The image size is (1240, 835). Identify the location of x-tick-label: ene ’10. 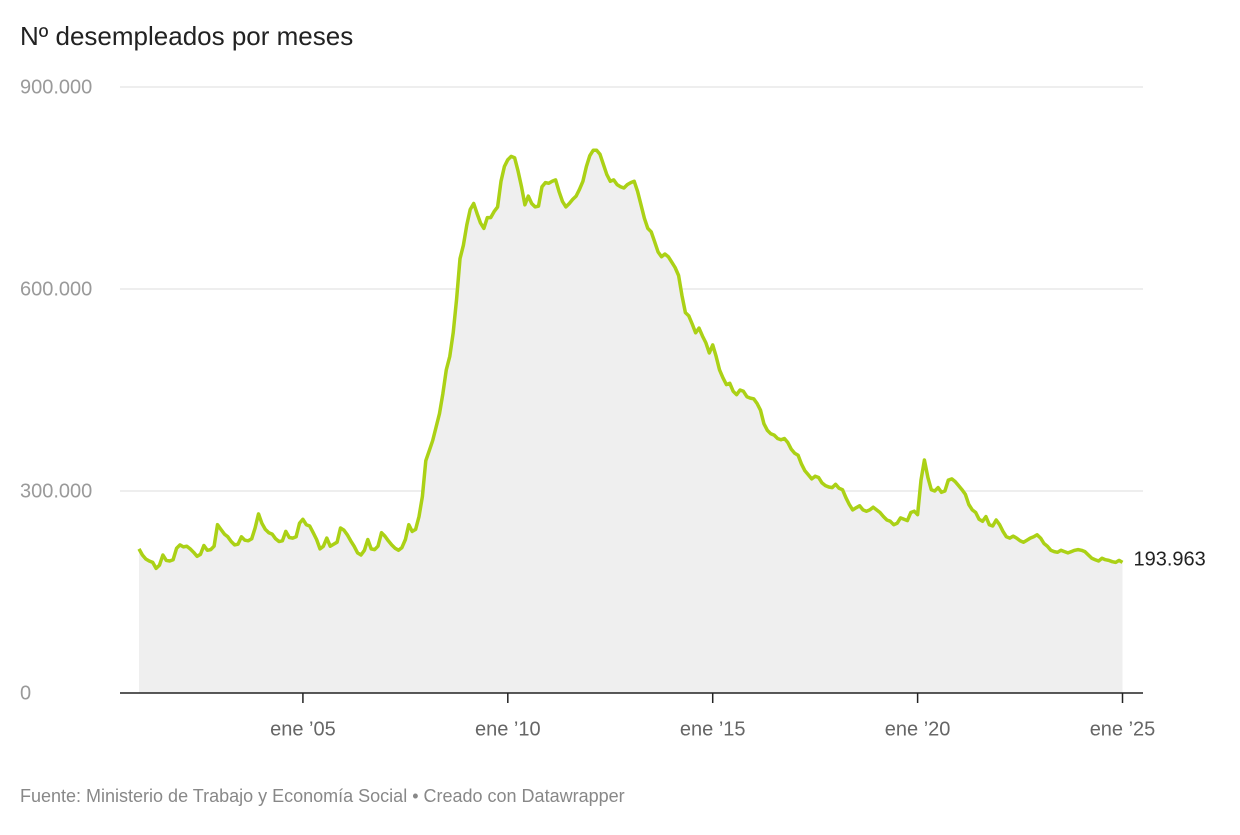
(508, 729).